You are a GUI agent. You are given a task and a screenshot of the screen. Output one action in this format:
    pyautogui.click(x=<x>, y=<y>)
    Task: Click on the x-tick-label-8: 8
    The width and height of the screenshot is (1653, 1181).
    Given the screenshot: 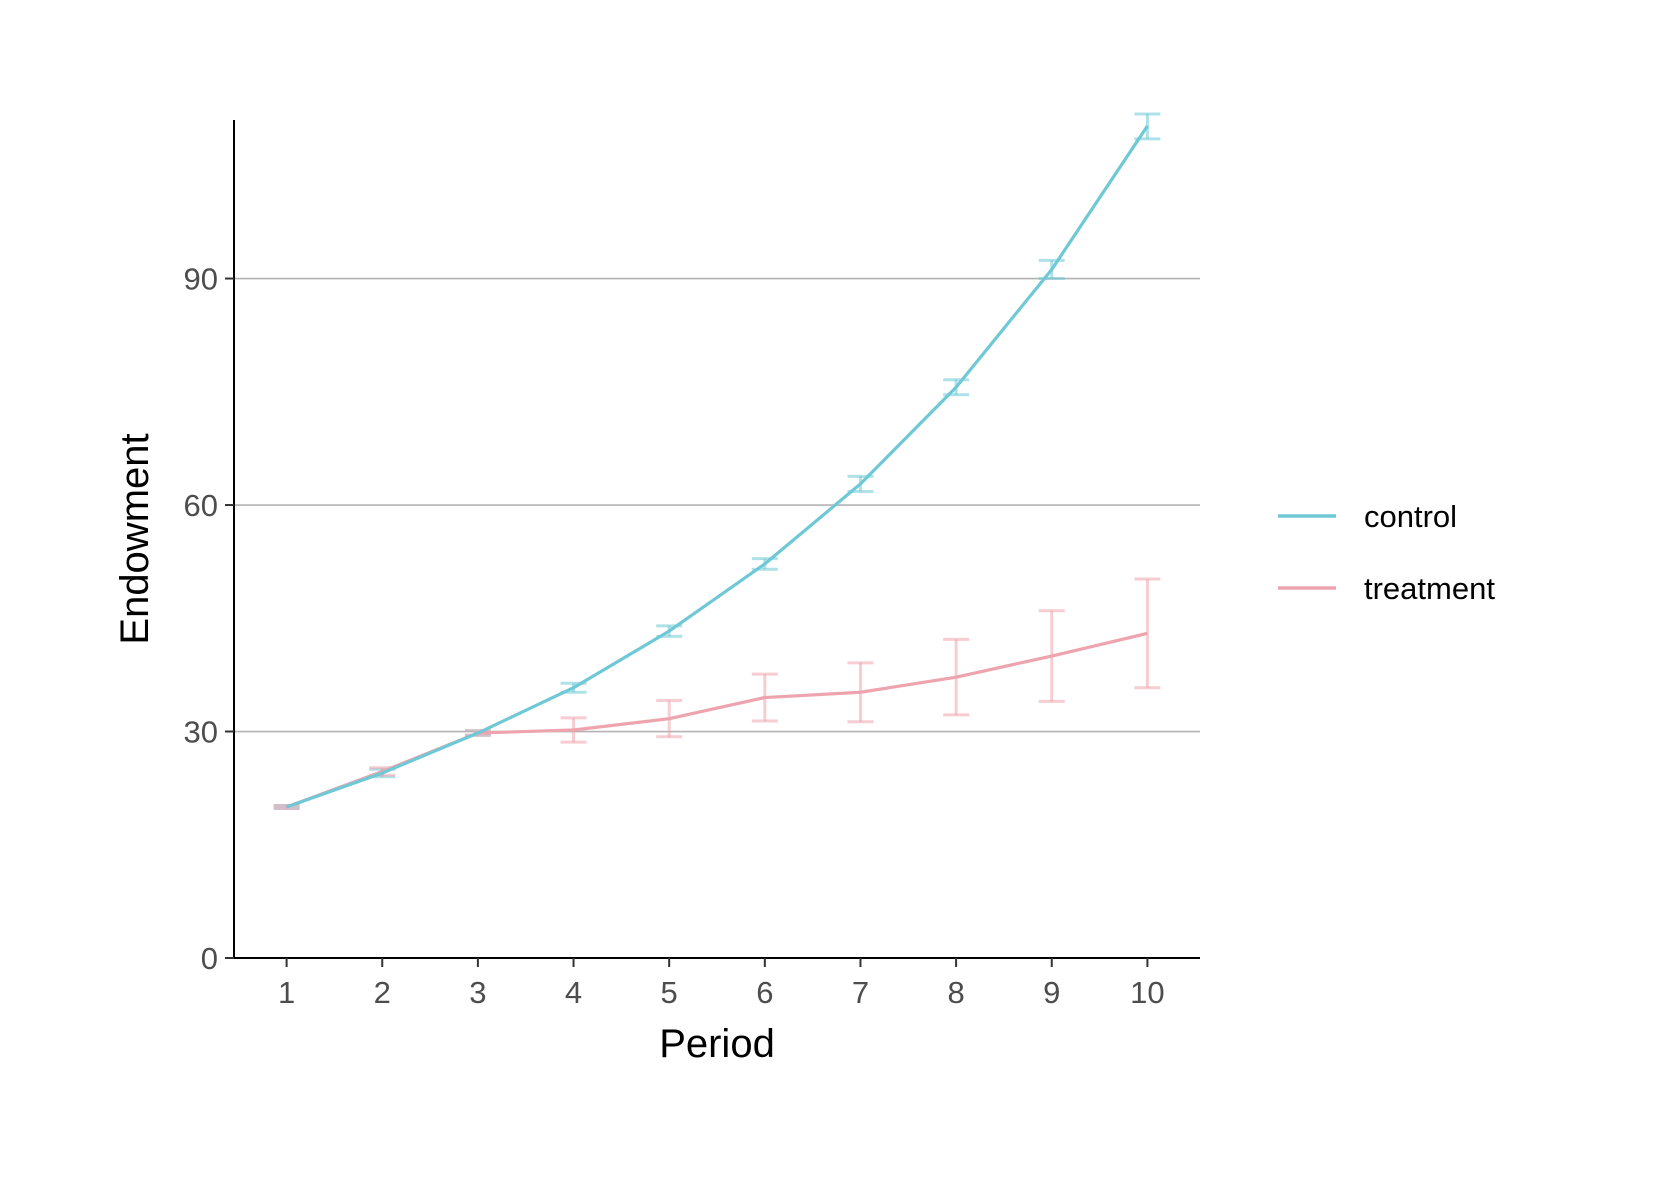 What is the action you would take?
    pyautogui.click(x=955, y=992)
    